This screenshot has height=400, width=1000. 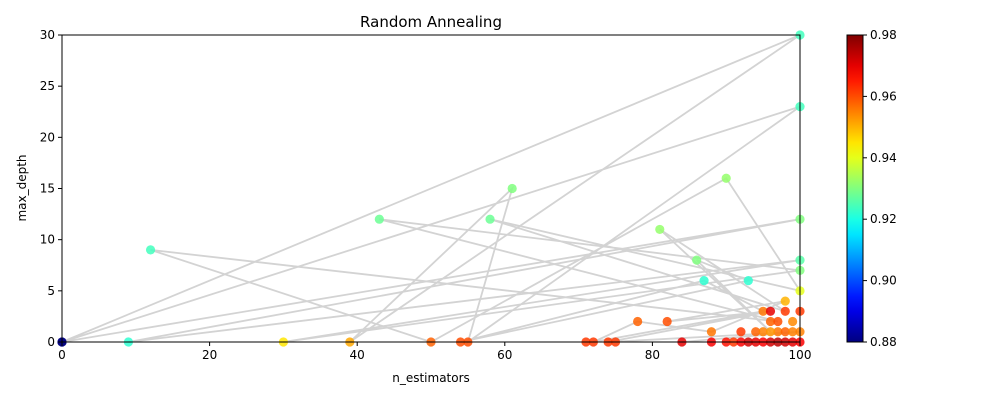 What do you see at coordinates (504, 355) in the screenshot?
I see `x-tick-label: 60` at bounding box center [504, 355].